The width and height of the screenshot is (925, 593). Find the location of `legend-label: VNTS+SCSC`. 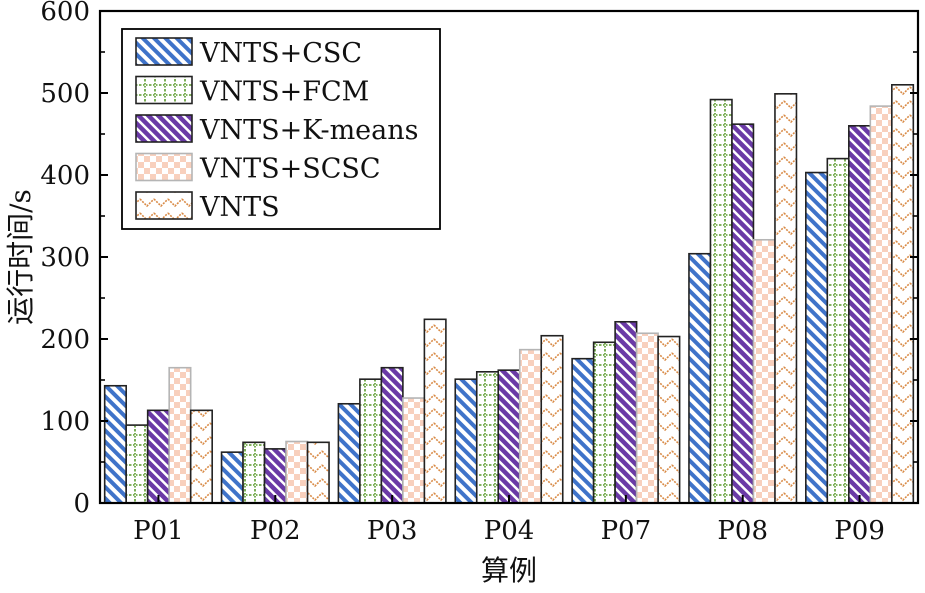

legend-label: VNTS+SCSC is located at coordinates (290, 169).